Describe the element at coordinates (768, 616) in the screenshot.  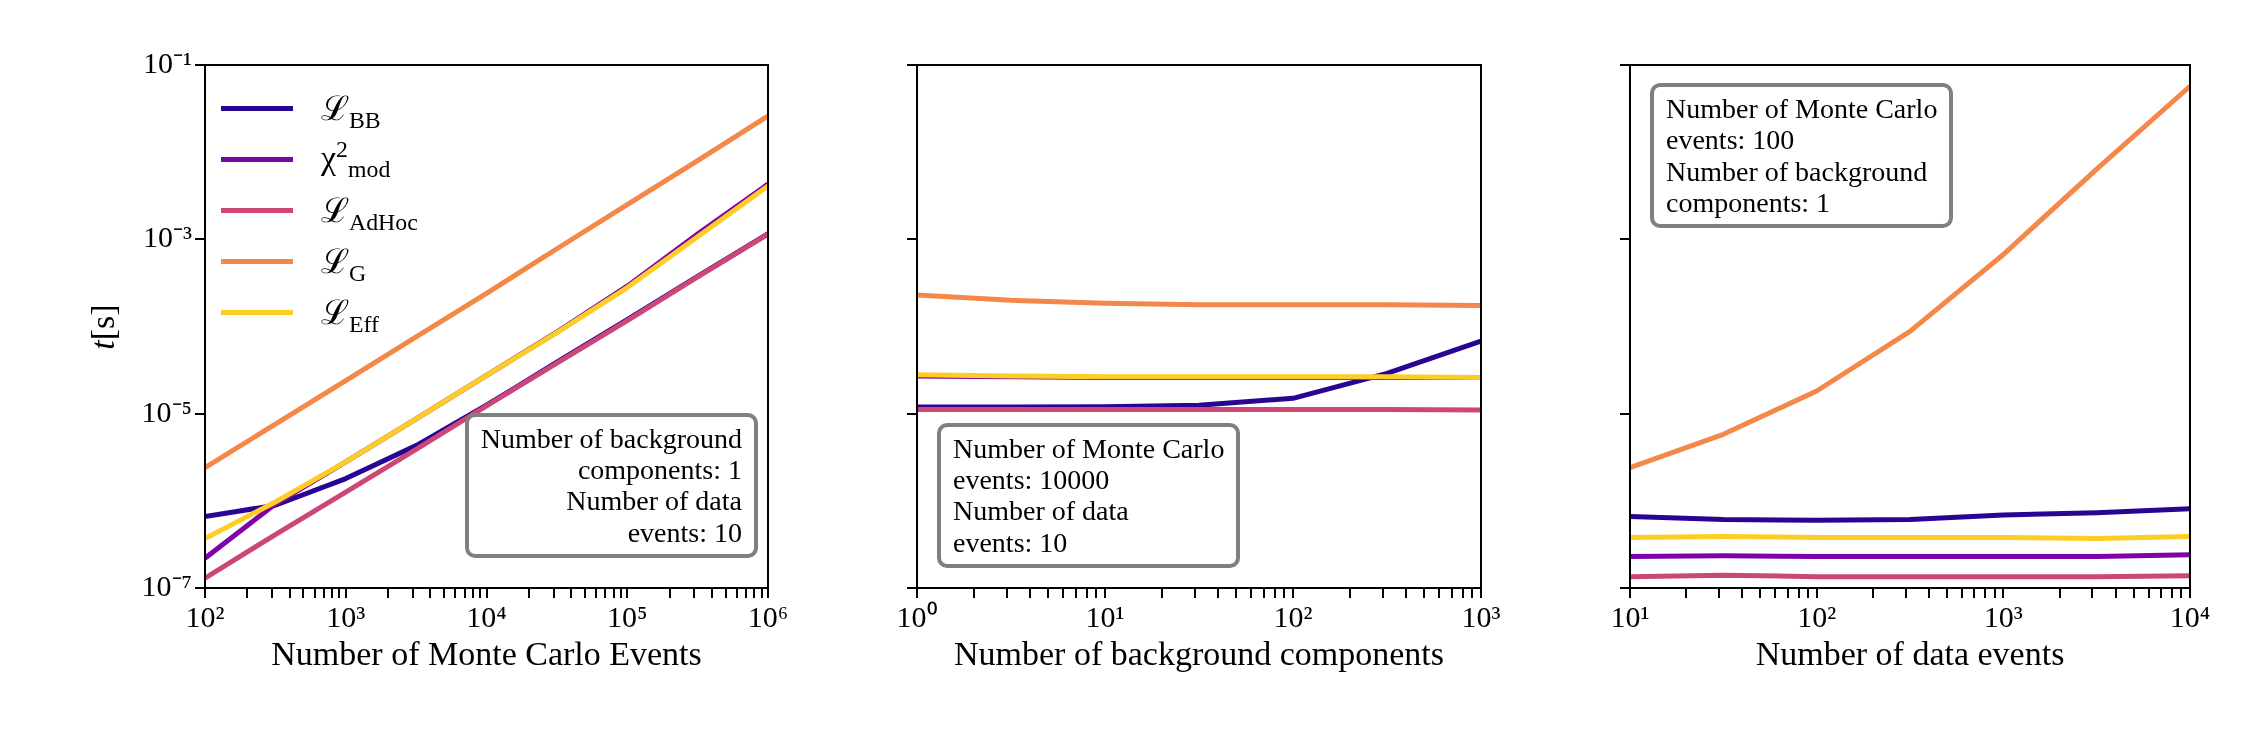
I see `x-tick-label: 10⁶` at that location.